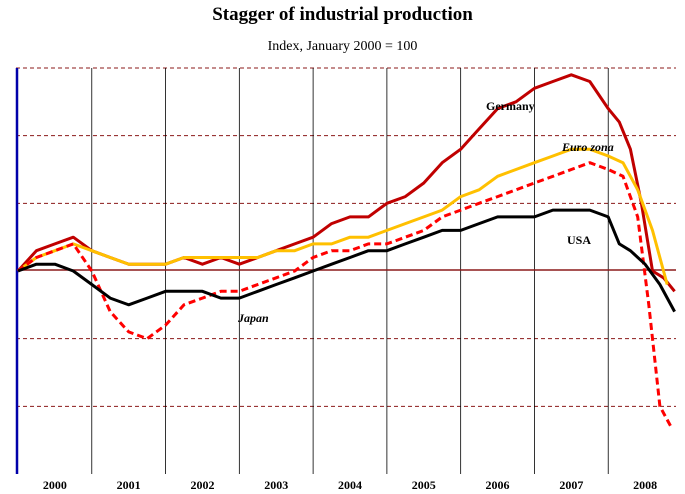 This screenshot has width=685, height=494. I want to click on x-tick-label: 2003, so click(276, 485).